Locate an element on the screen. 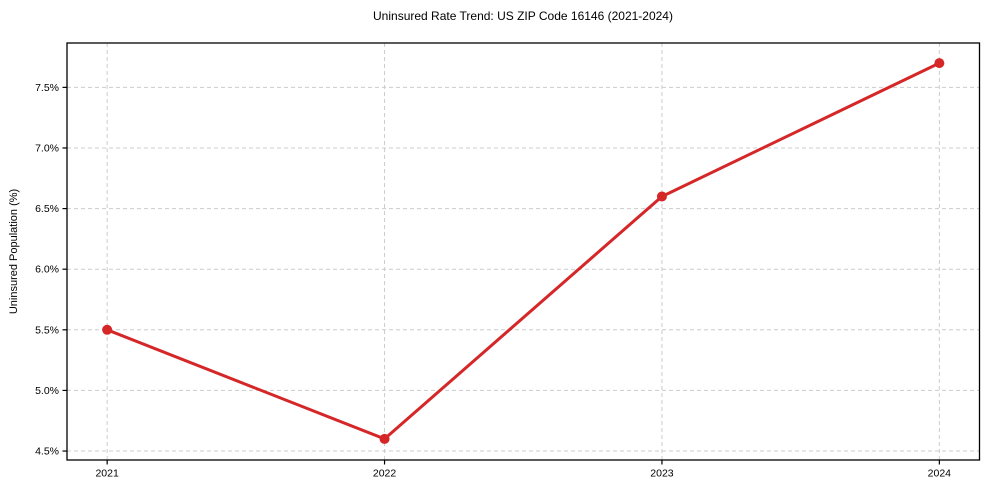 The image size is (989, 490). y-tick-label: 7.5% is located at coordinates (47, 88).